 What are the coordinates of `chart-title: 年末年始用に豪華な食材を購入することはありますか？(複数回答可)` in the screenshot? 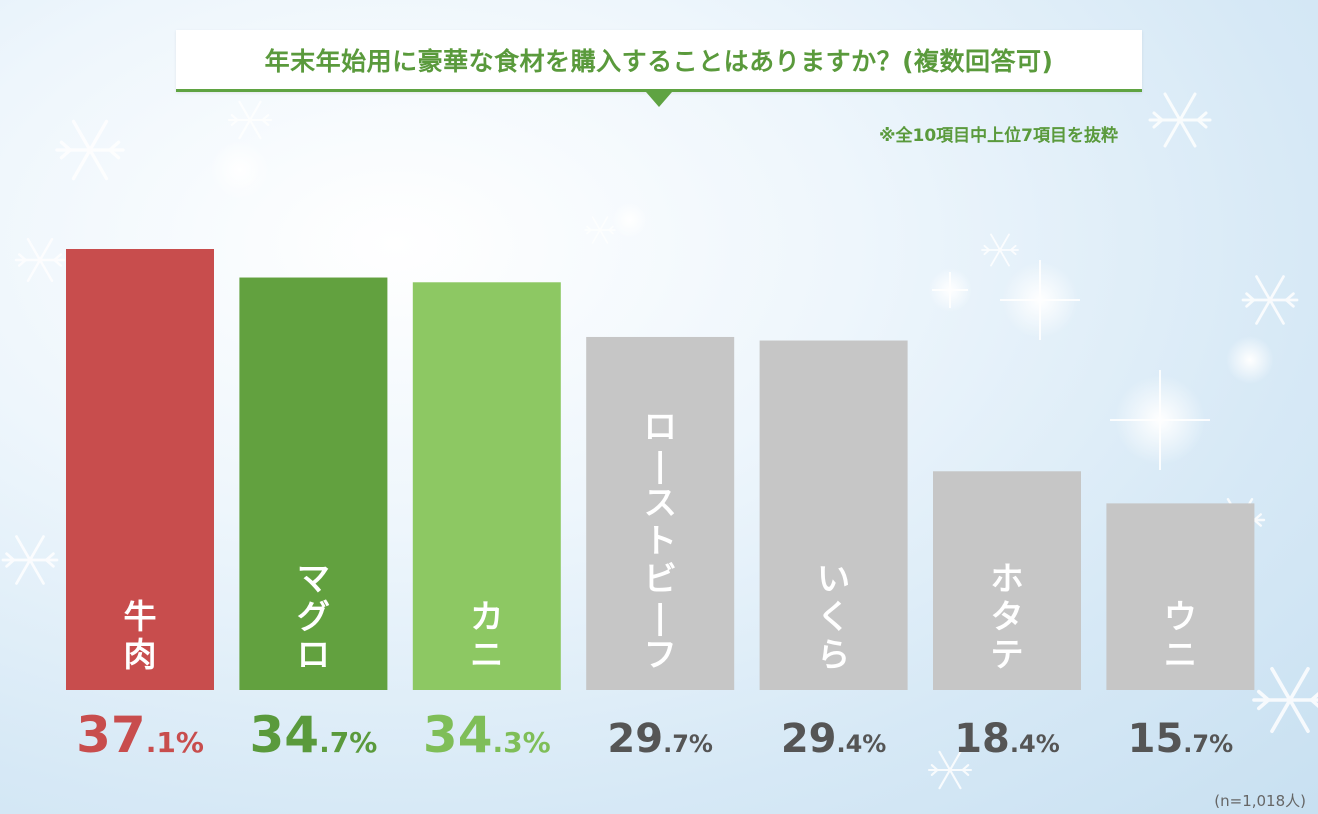 It's located at (659, 61).